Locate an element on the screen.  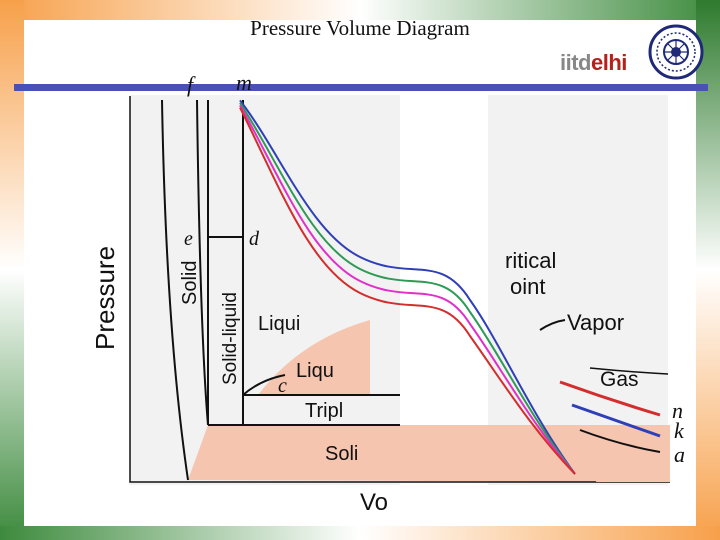
isotherm-n is located at coordinates (610, 398).